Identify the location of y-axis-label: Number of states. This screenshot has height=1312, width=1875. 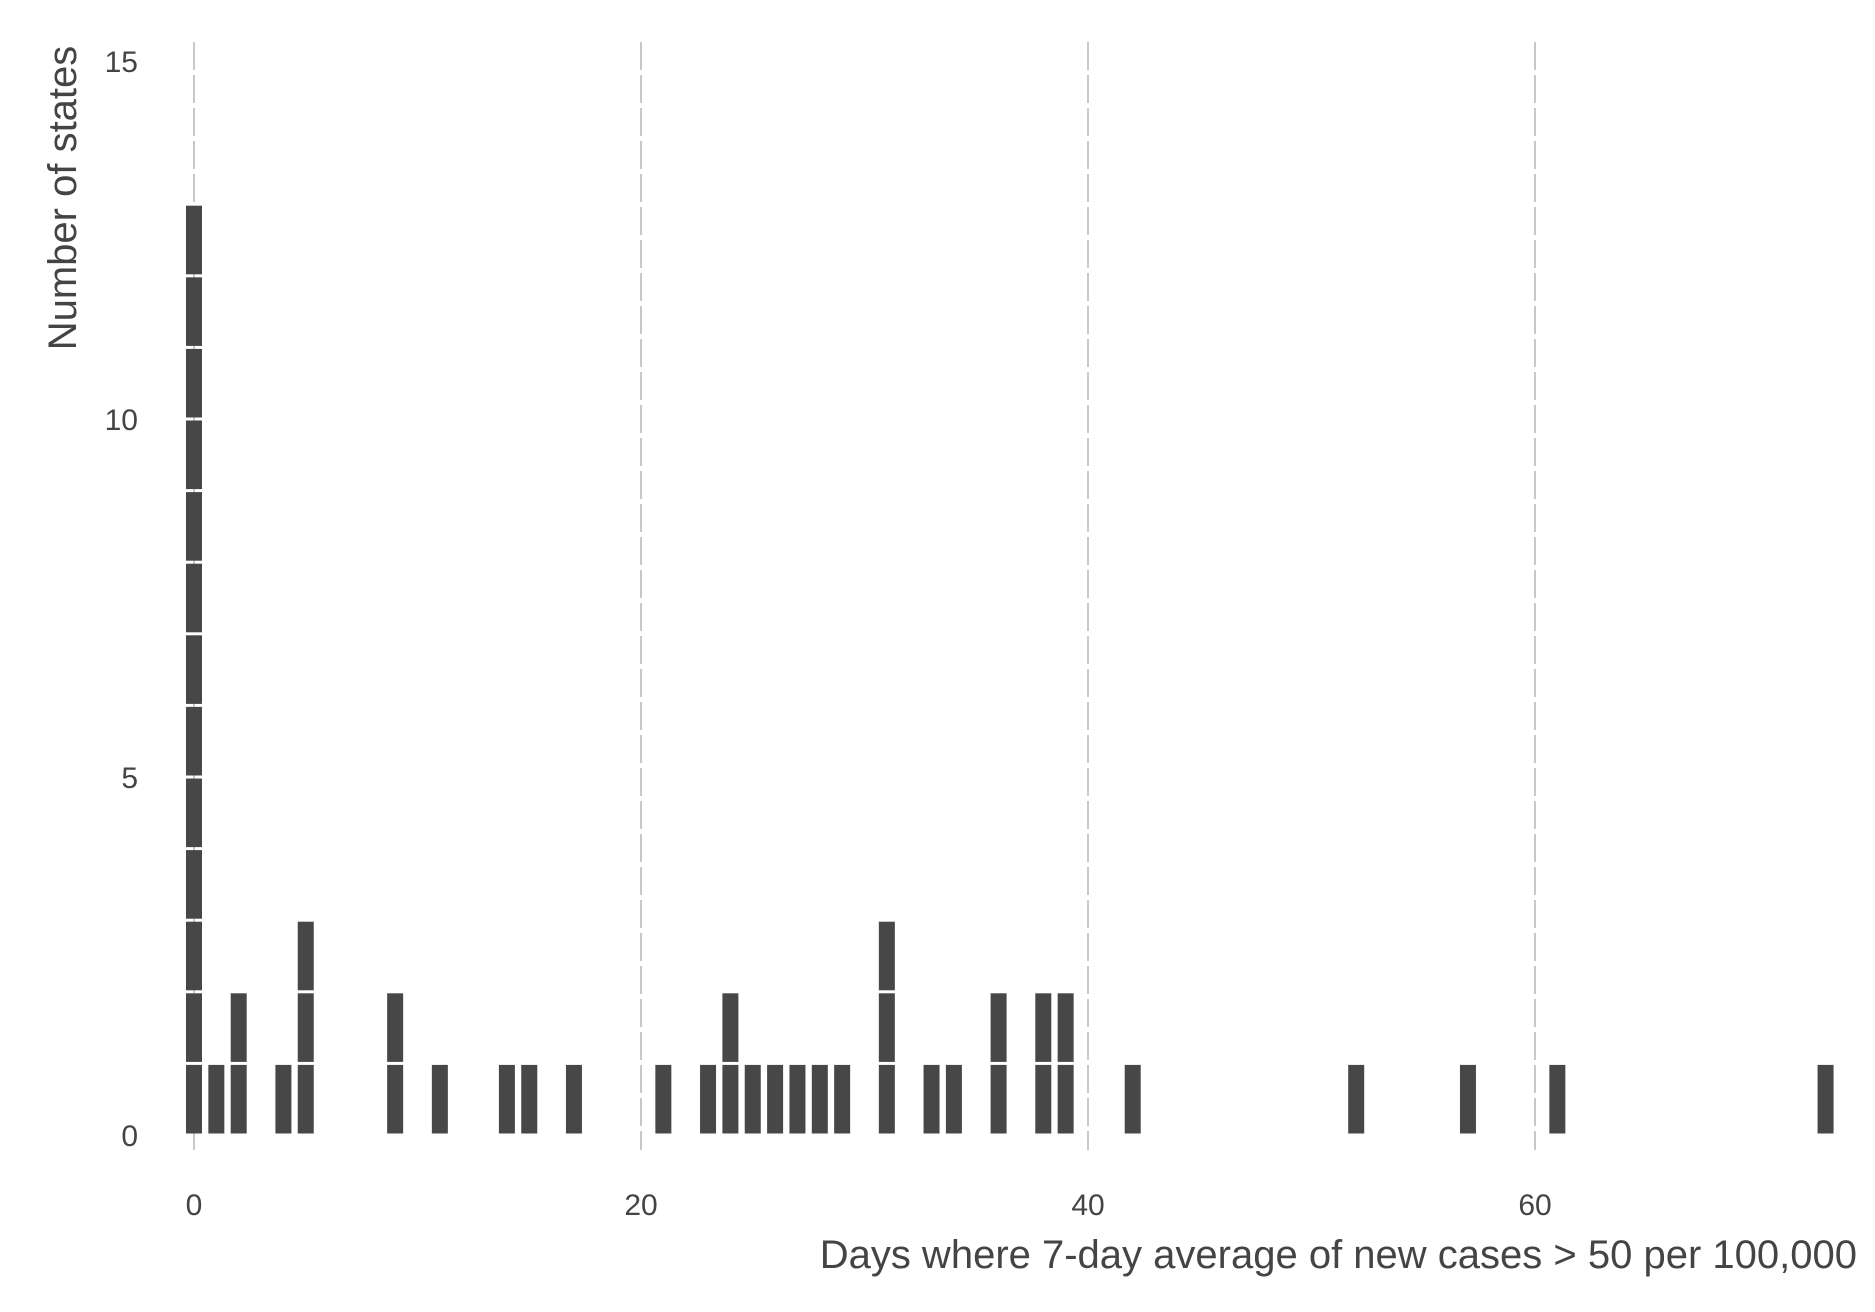
(63, 198).